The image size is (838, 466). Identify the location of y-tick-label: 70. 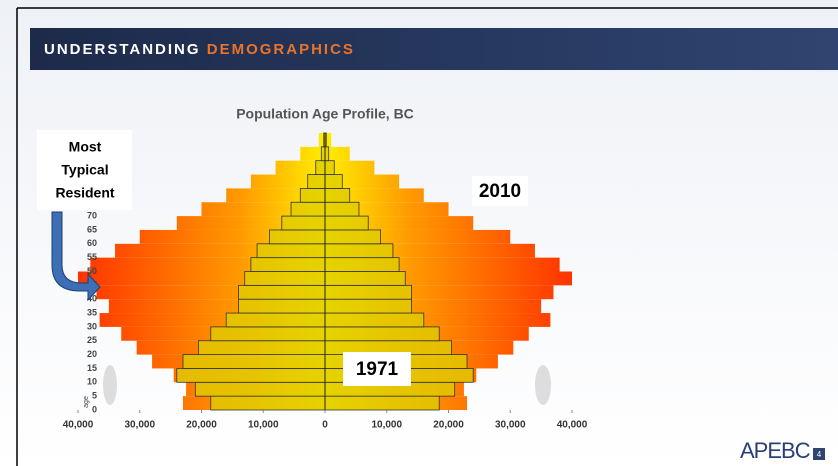
(92, 215).